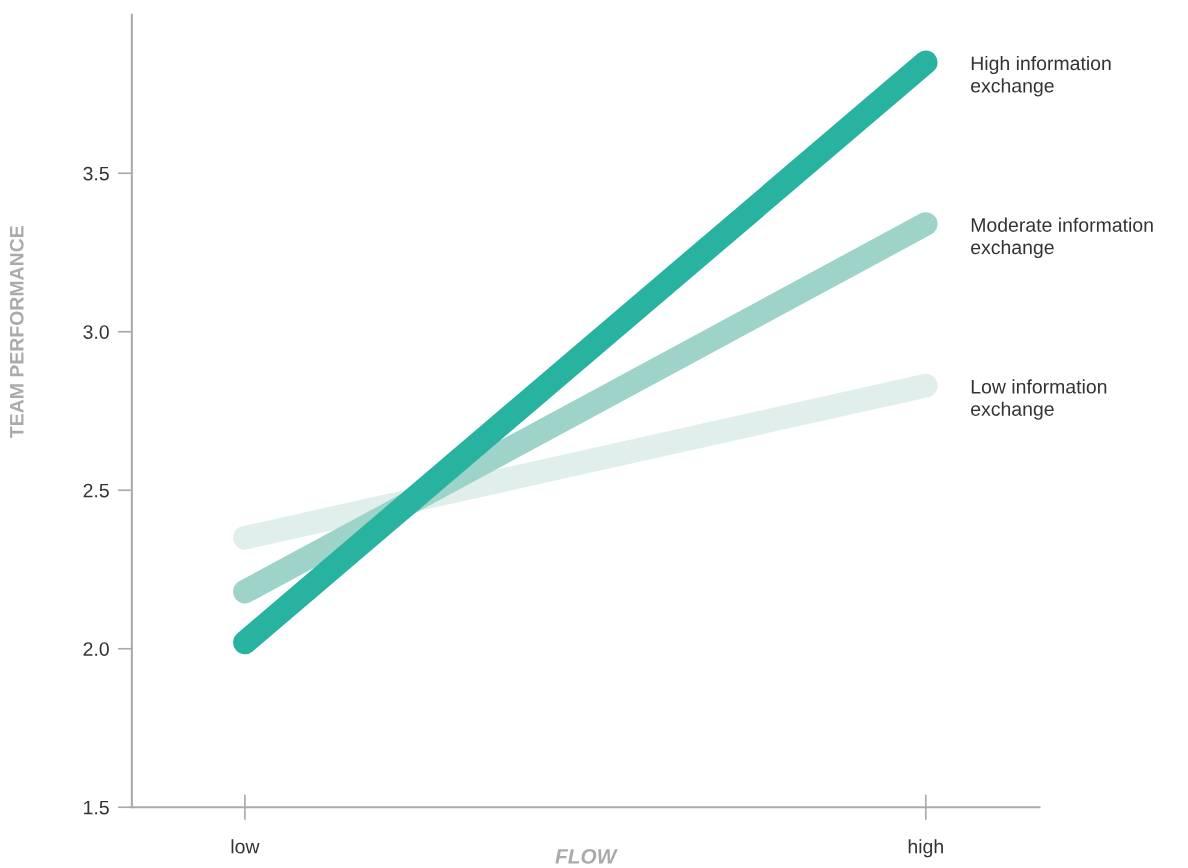 The width and height of the screenshot is (1188, 868). I want to click on x-tick-label: low, so click(245, 846).